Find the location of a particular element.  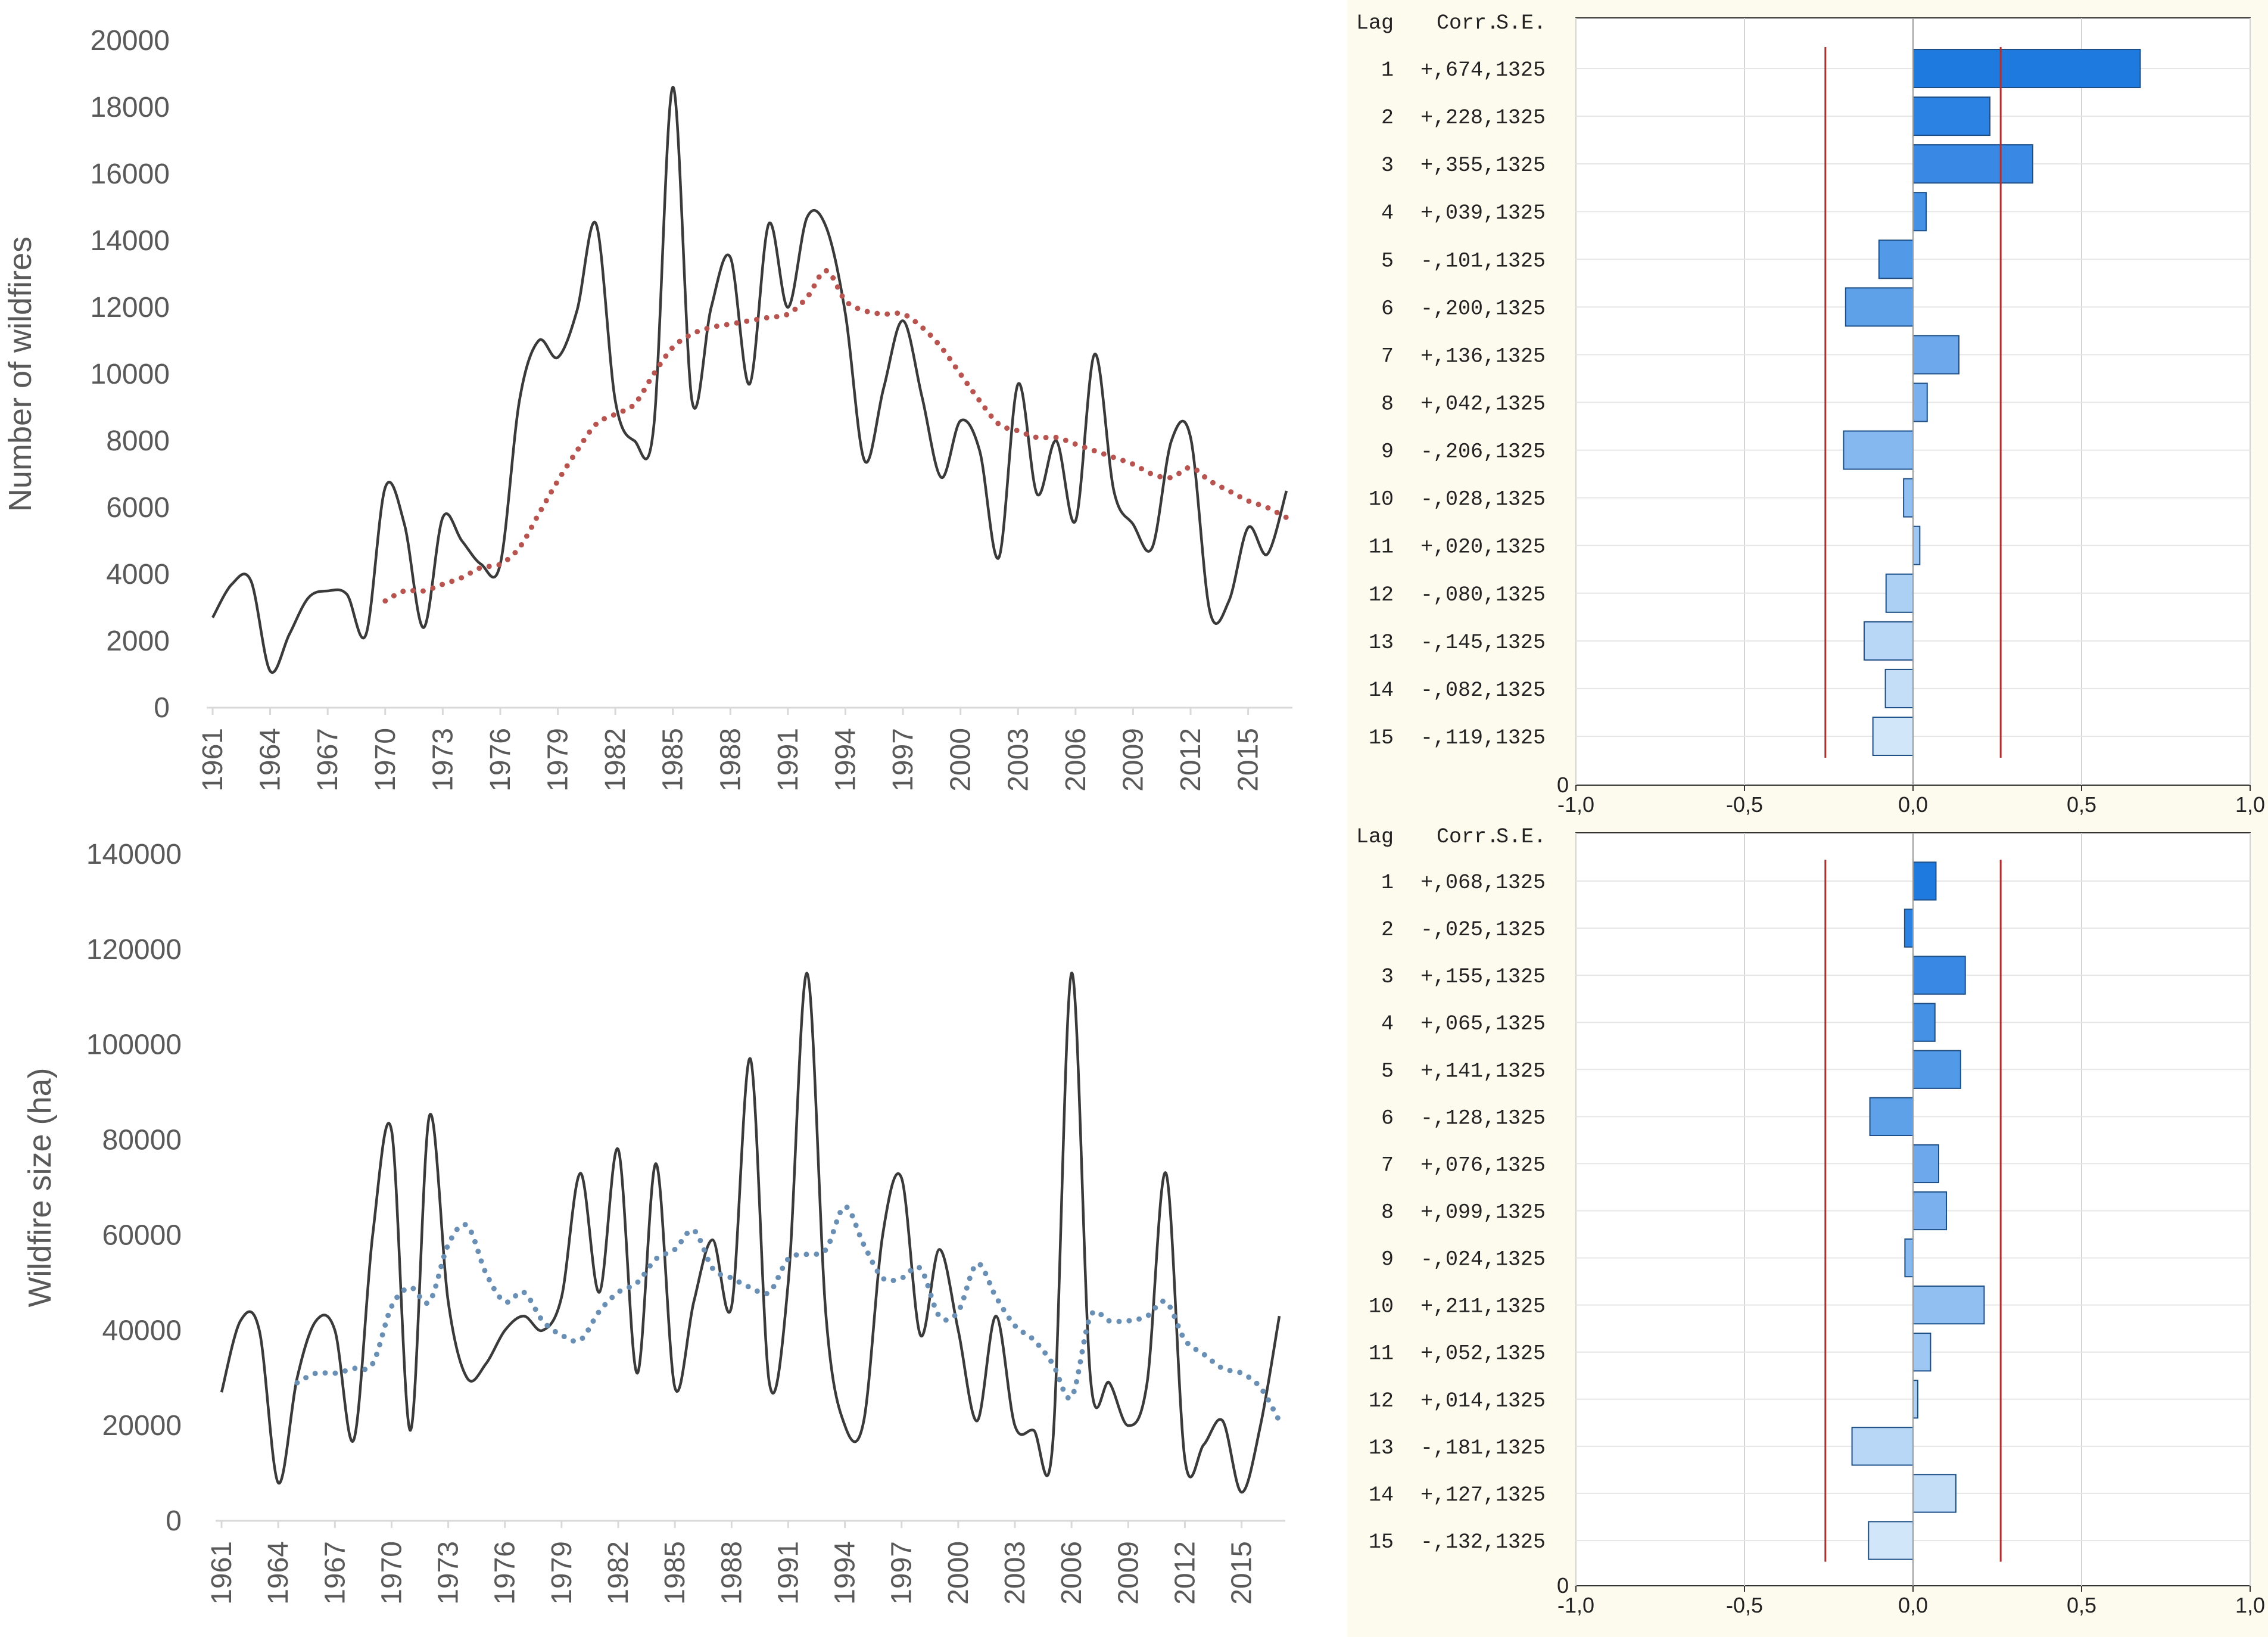

y-axis-title: Number of wildfires is located at coordinates (20, 374).